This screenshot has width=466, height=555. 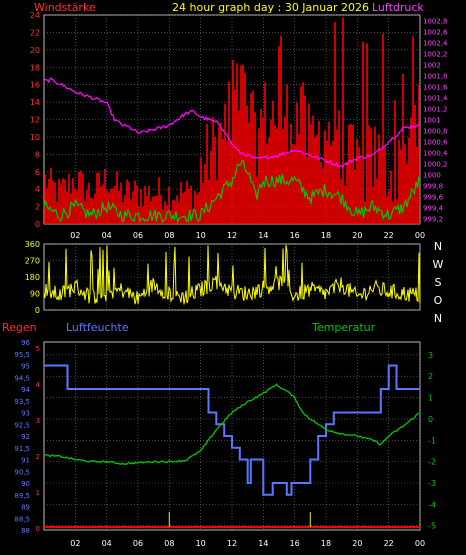 I want to click on rain-y-tick-label: 5, so click(x=38, y=349).